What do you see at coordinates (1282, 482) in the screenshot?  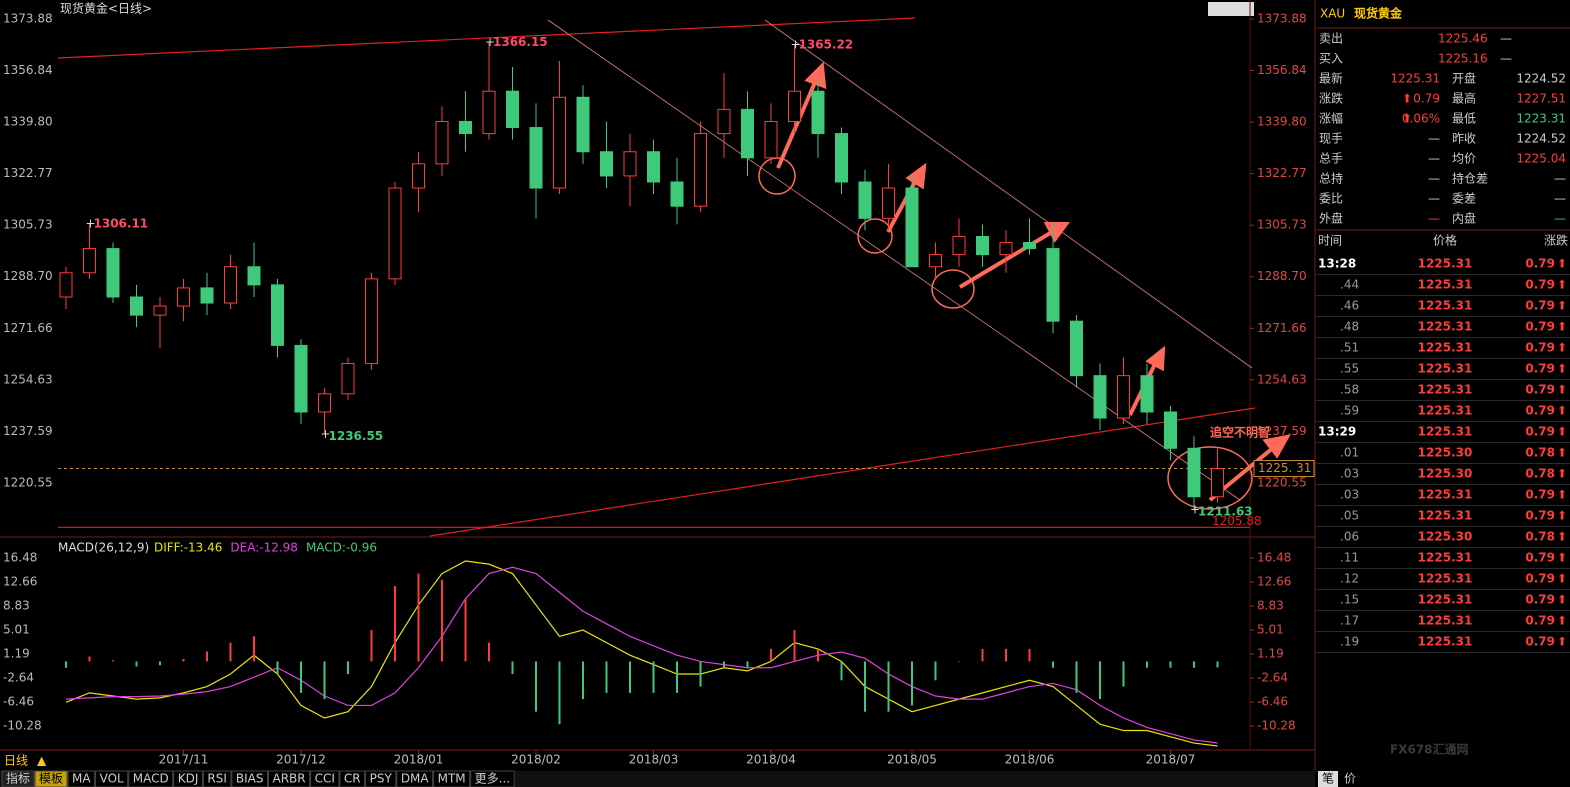 I see `y-tick-label: 1220.55` at bounding box center [1282, 482].